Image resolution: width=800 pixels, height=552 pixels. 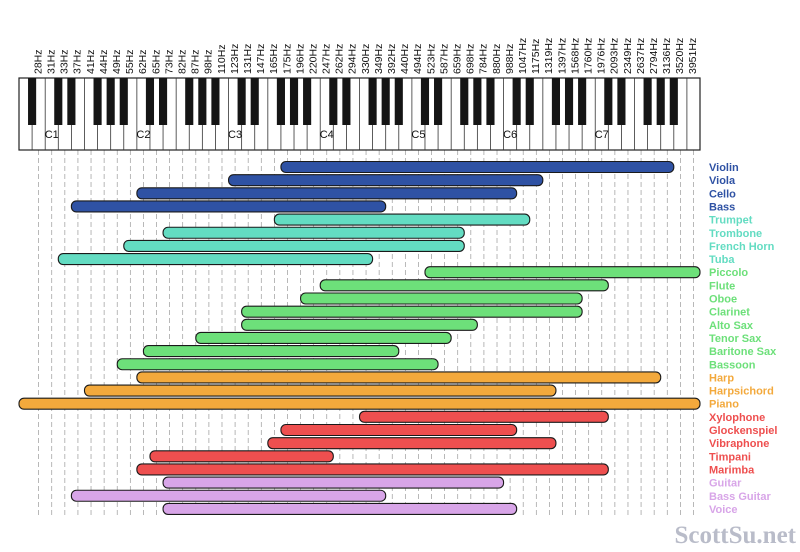 I want to click on octave-label: C6, so click(x=510, y=135).